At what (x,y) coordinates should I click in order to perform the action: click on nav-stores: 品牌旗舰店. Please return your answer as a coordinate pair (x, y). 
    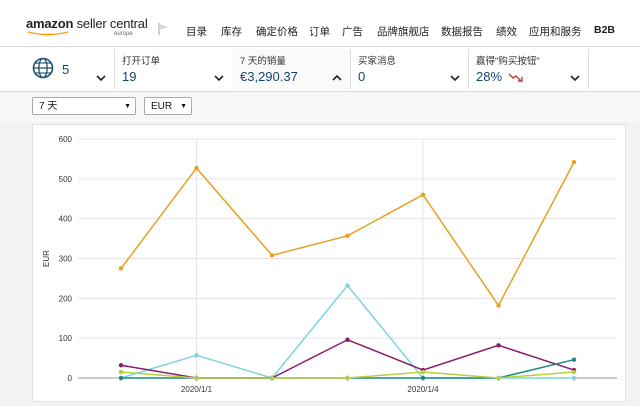
    Looking at the image, I should click on (403, 32).